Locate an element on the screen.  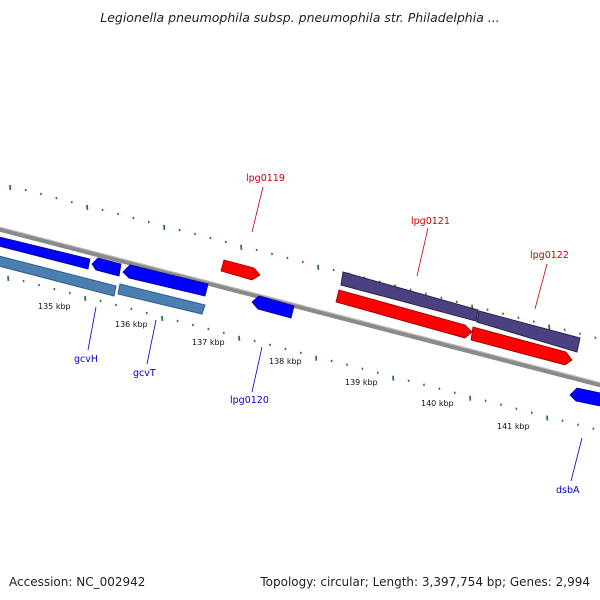
gcvH-gene-arrow is located at coordinates (106, 267).